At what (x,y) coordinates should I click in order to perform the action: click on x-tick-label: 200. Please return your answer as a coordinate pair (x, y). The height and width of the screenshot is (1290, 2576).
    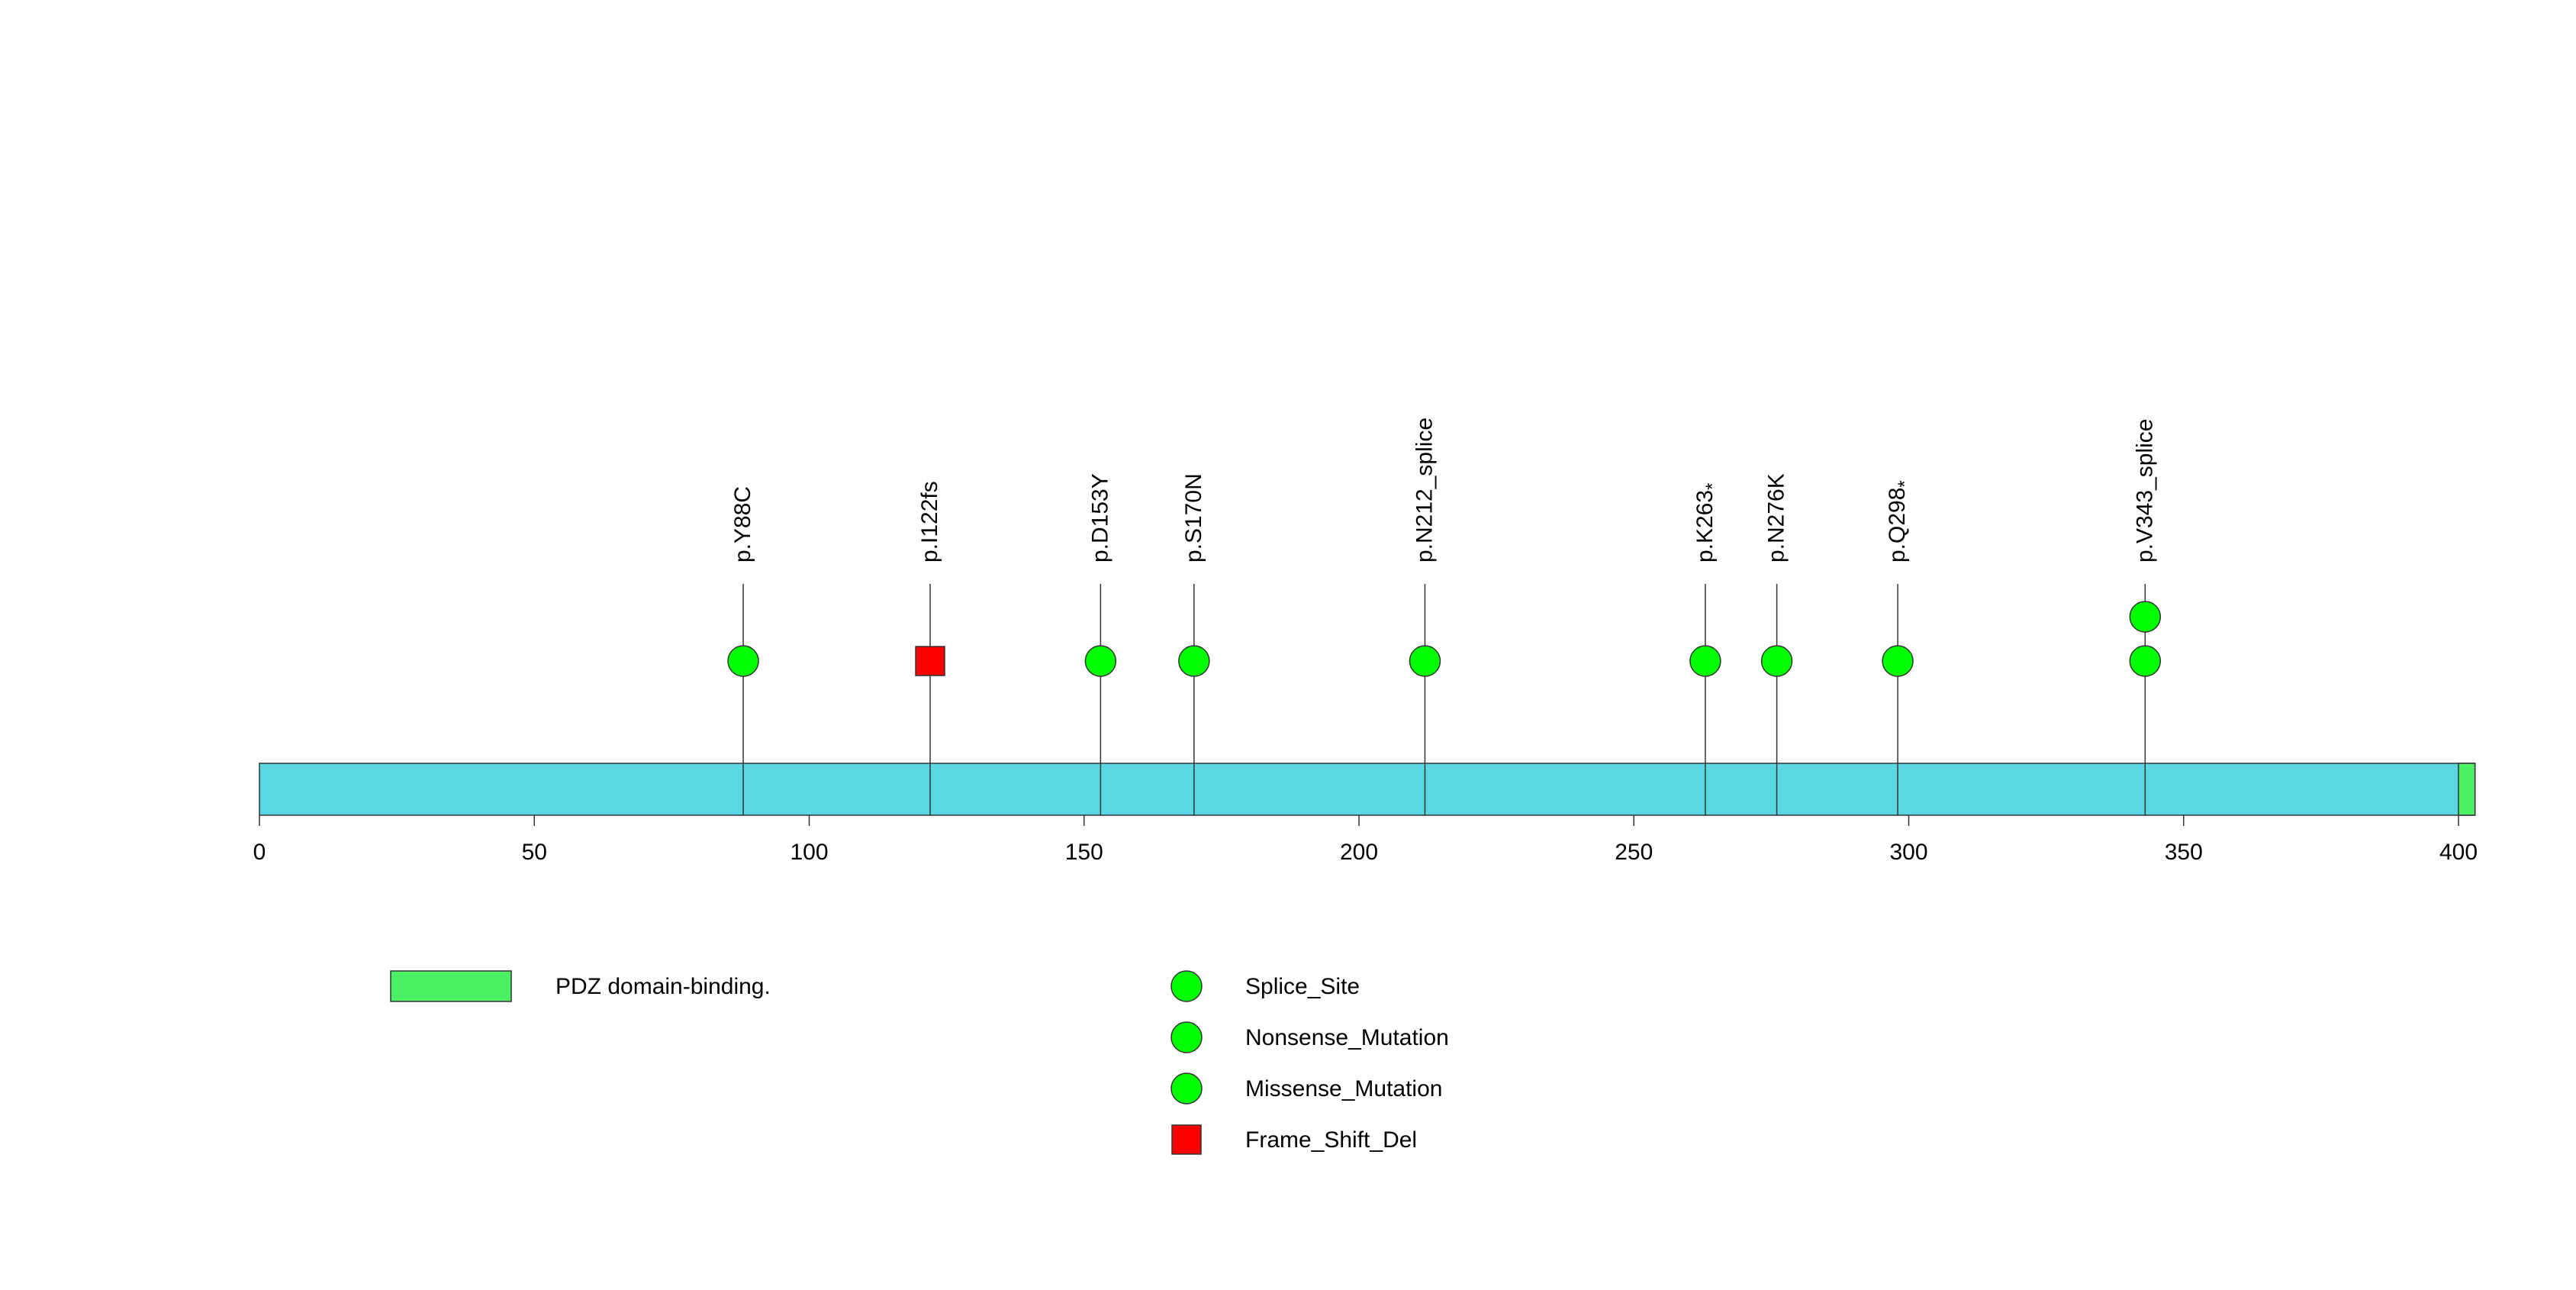
    Looking at the image, I should click on (1359, 853).